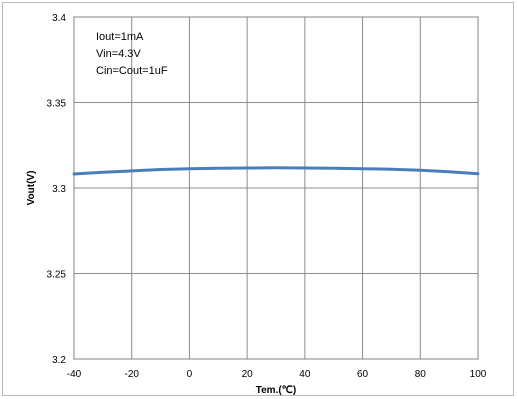 Image resolution: width=517 pixels, height=399 pixels. I want to click on x-tick-label: -20, so click(131, 374).